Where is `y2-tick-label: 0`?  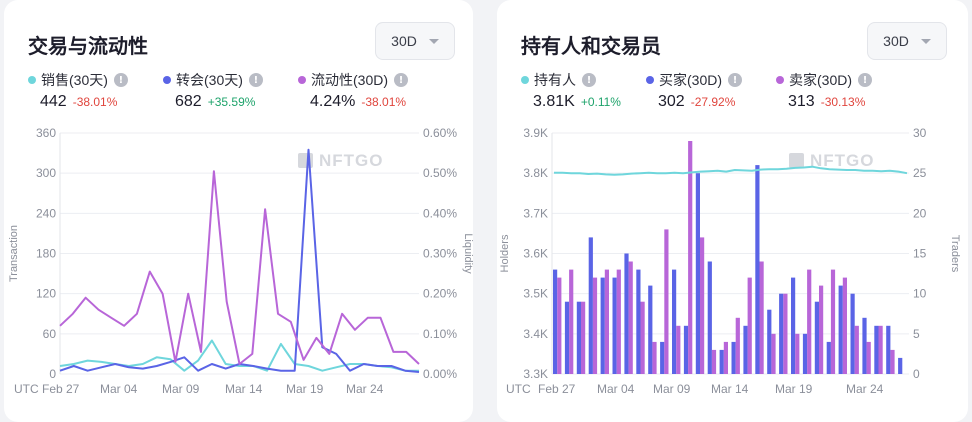
y2-tick-label: 0 is located at coordinates (916, 374).